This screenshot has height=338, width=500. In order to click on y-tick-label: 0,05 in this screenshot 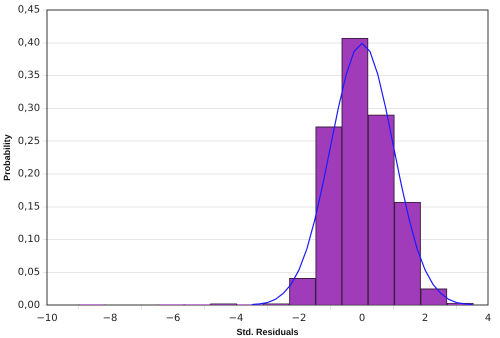, I will do `click(29, 272)`.